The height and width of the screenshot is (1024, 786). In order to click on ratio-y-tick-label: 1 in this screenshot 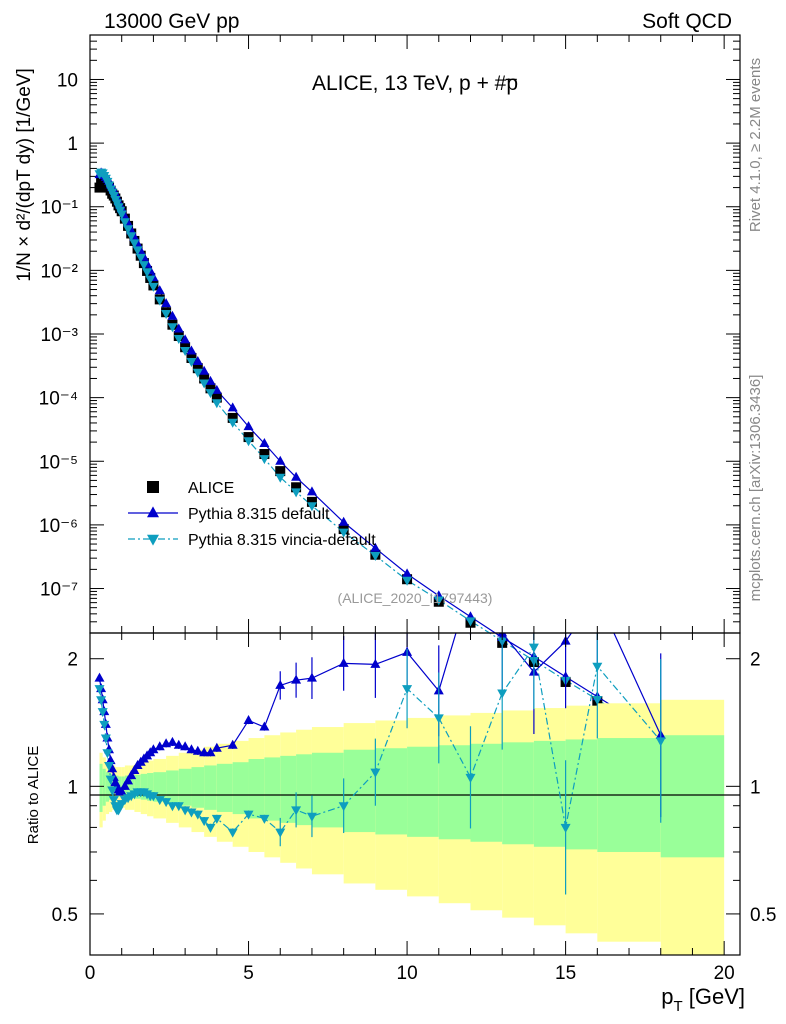, I will do `click(72, 787)`.